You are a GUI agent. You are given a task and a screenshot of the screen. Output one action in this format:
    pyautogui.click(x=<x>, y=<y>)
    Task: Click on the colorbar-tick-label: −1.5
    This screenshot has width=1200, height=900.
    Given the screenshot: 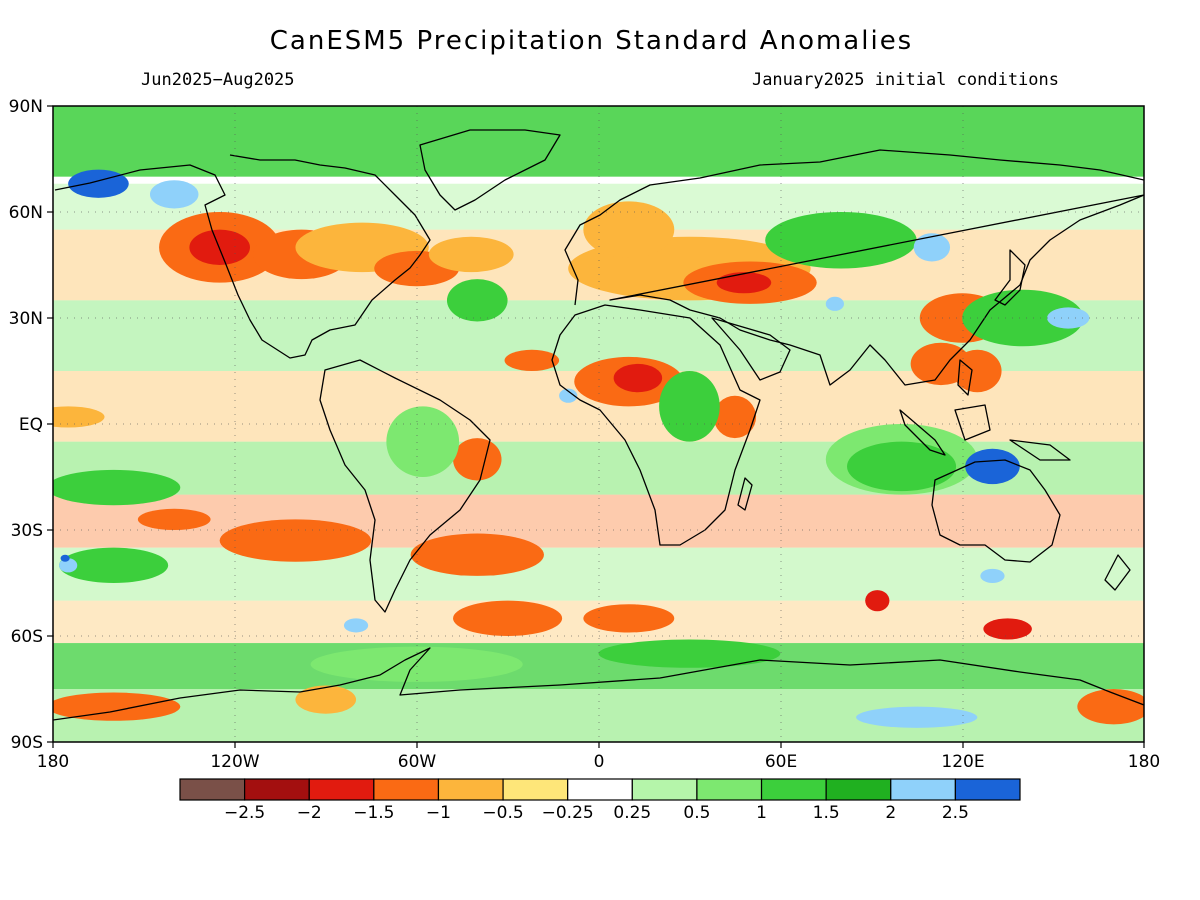 What is the action you would take?
    pyautogui.click(x=373, y=813)
    